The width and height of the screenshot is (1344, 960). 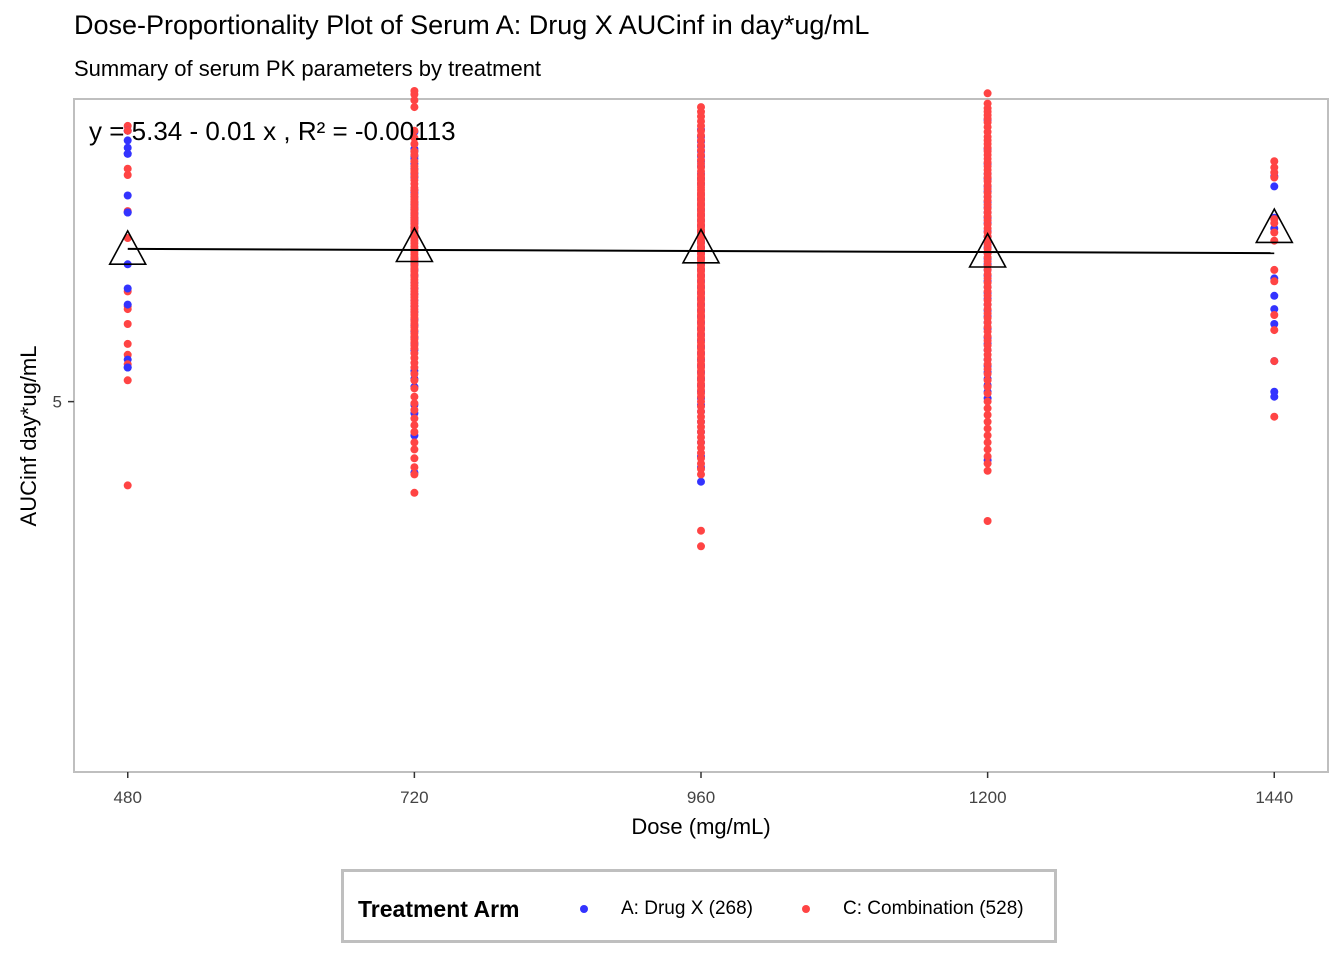 I want to click on regression-line, so click(x=701, y=251).